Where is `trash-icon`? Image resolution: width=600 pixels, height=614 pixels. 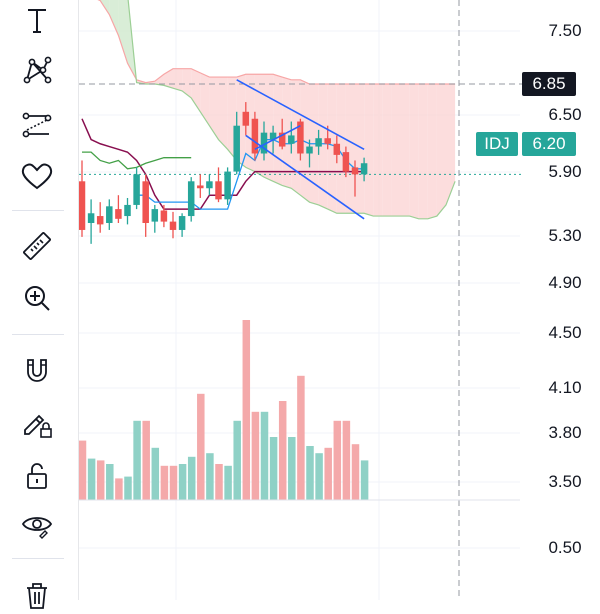
trash-icon is located at coordinates (37, 596).